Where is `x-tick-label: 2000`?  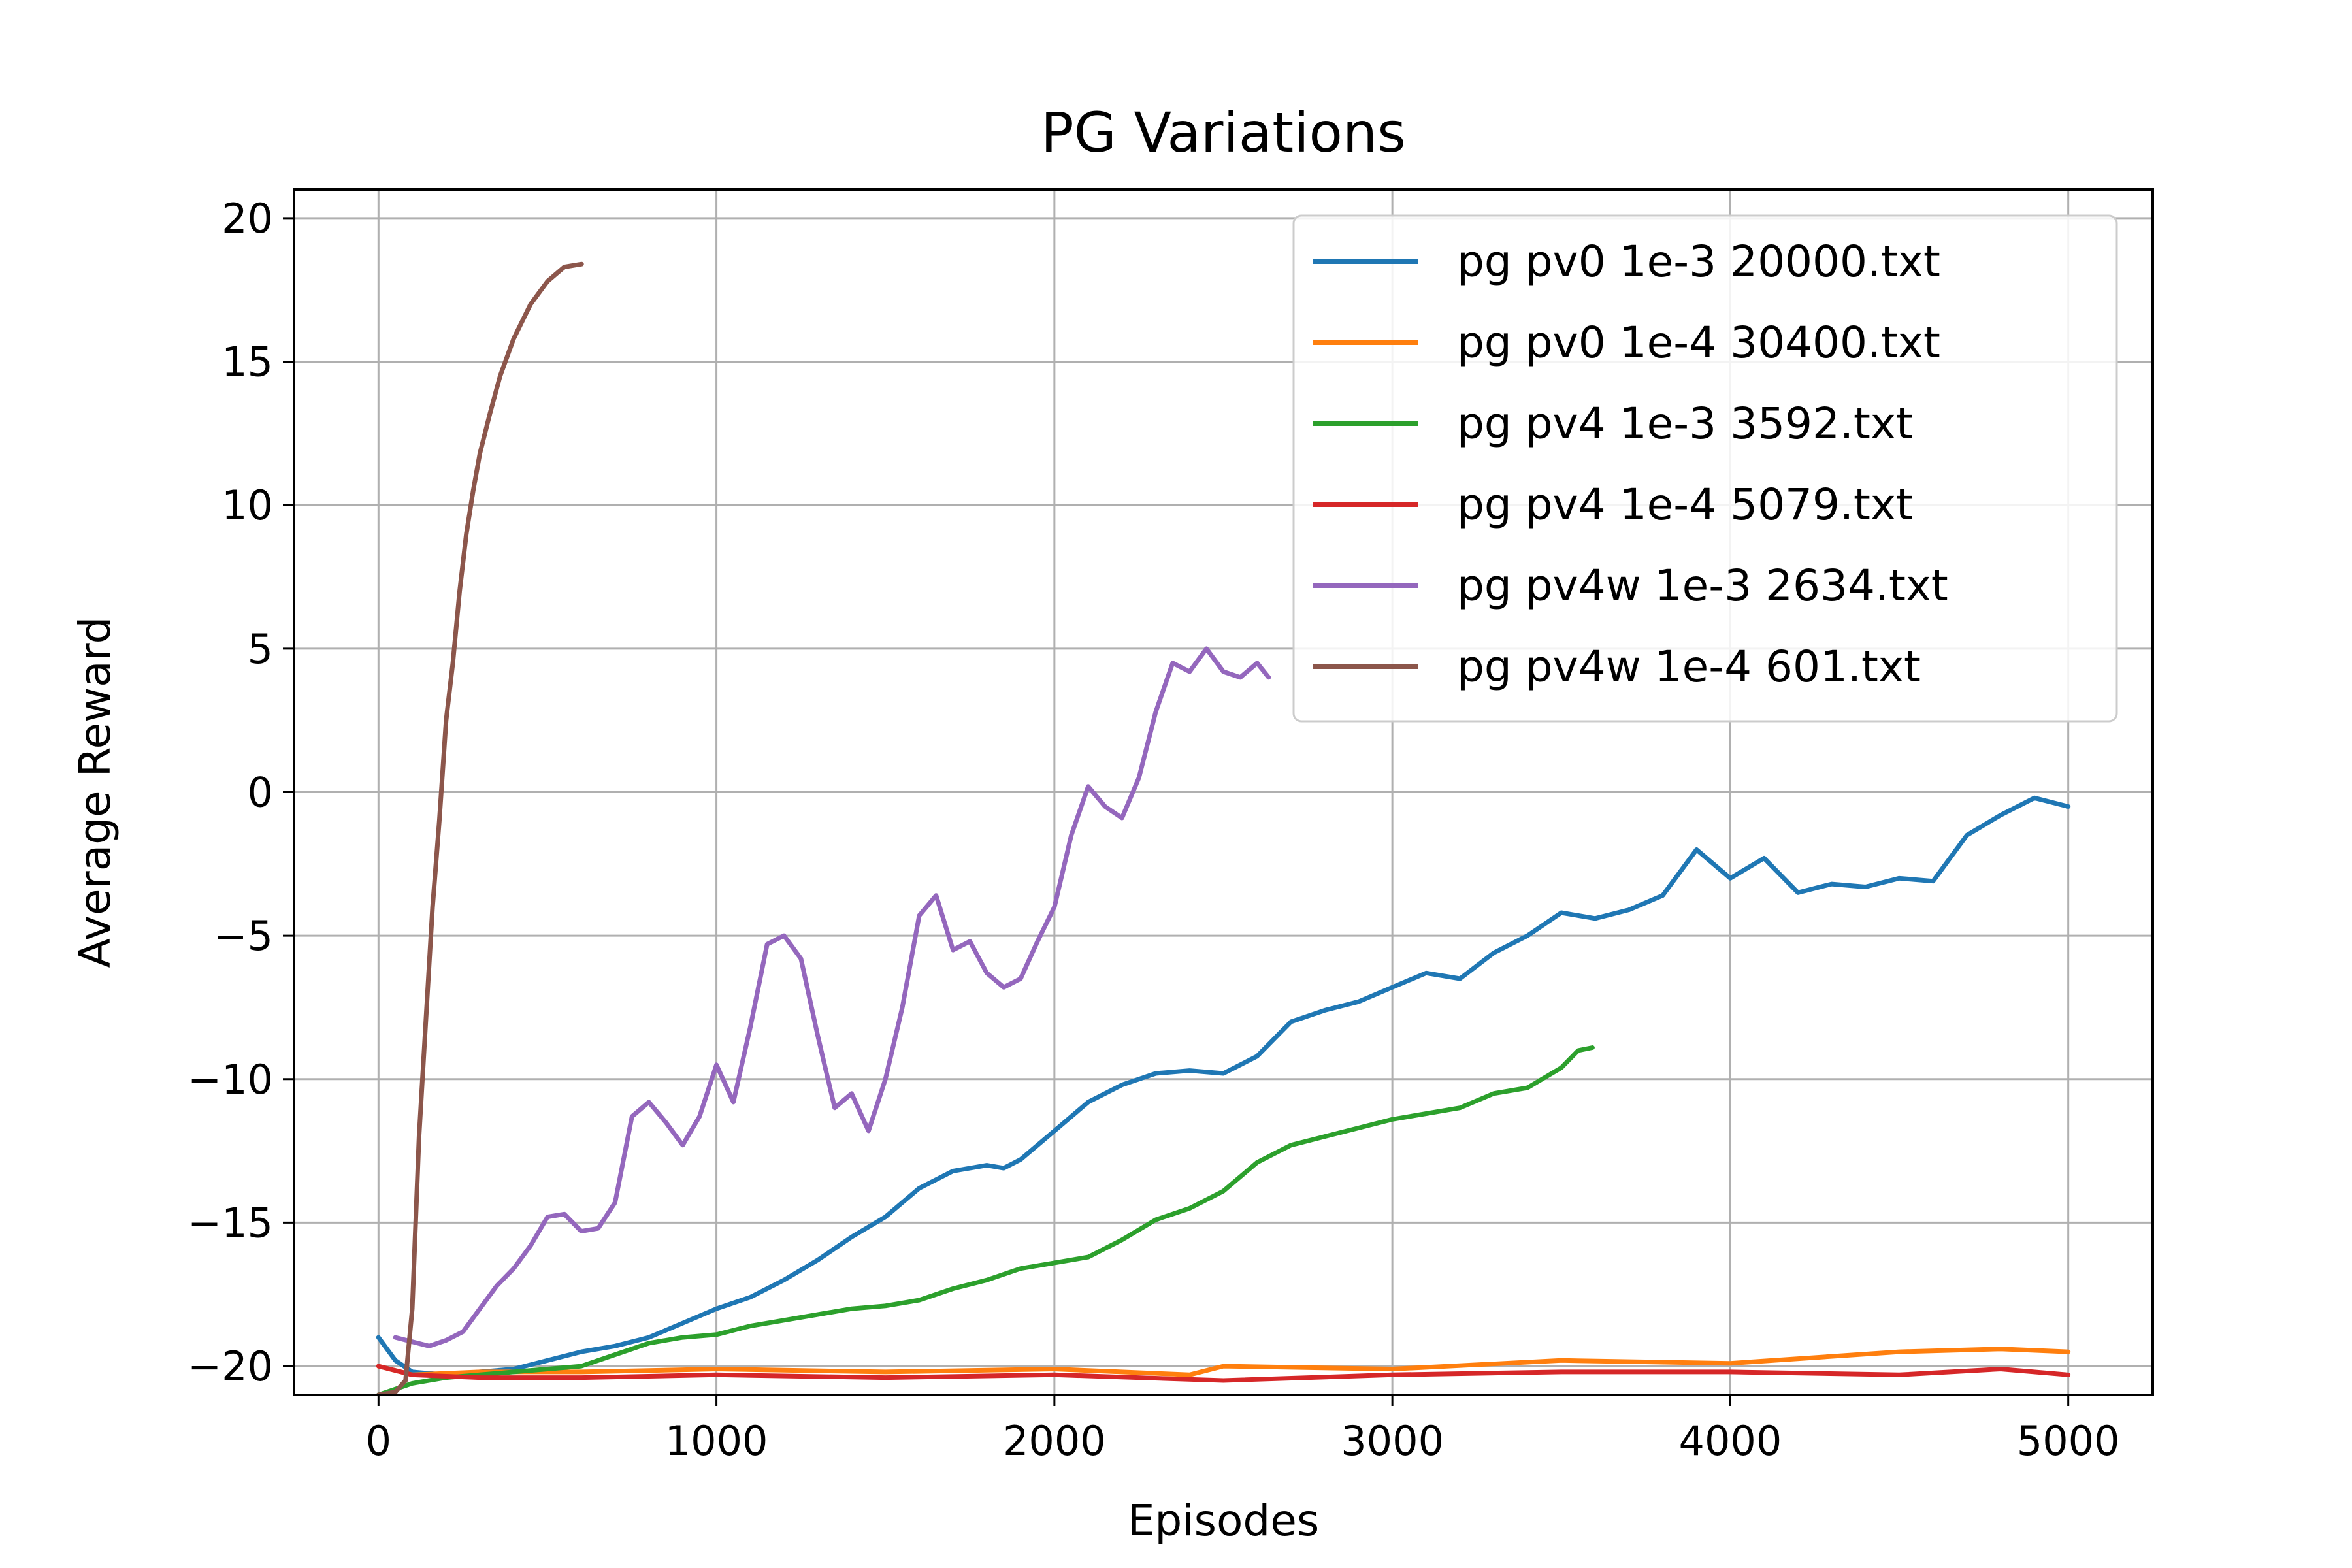
x-tick-label: 2000 is located at coordinates (1054, 1441).